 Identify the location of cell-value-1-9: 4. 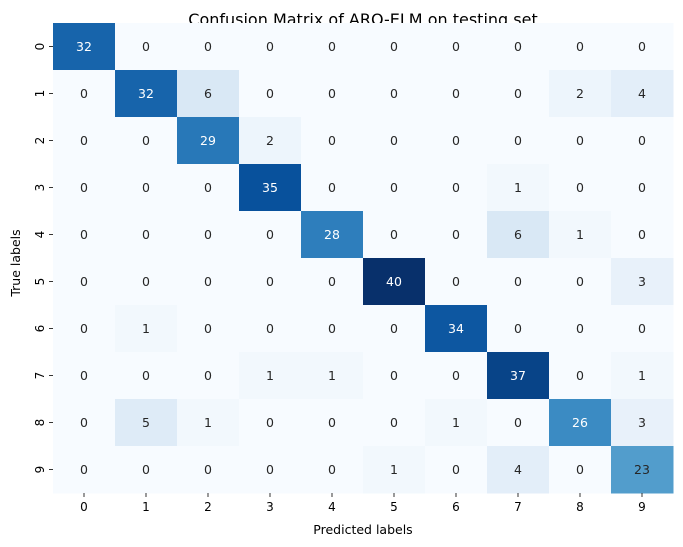
(642, 93).